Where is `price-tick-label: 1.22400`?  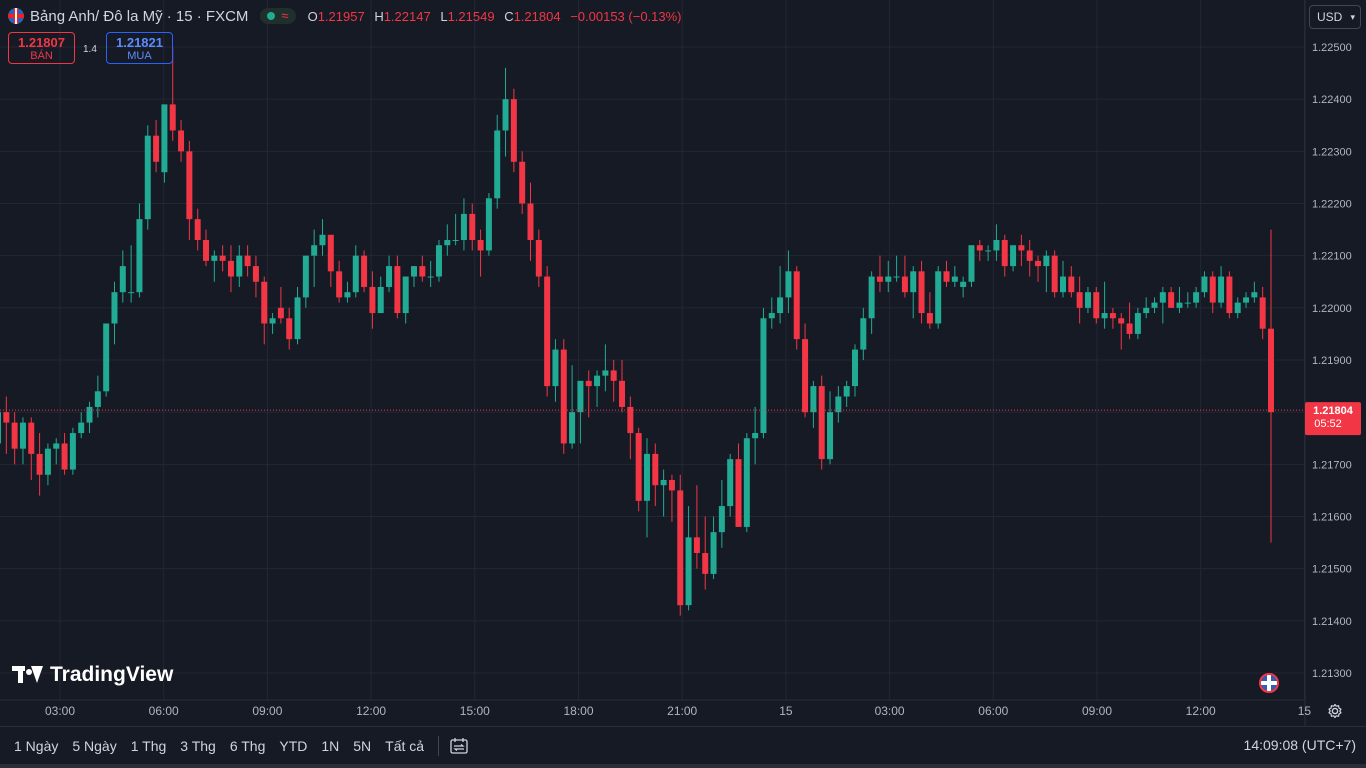
price-tick-label: 1.22400 is located at coordinates (1332, 100).